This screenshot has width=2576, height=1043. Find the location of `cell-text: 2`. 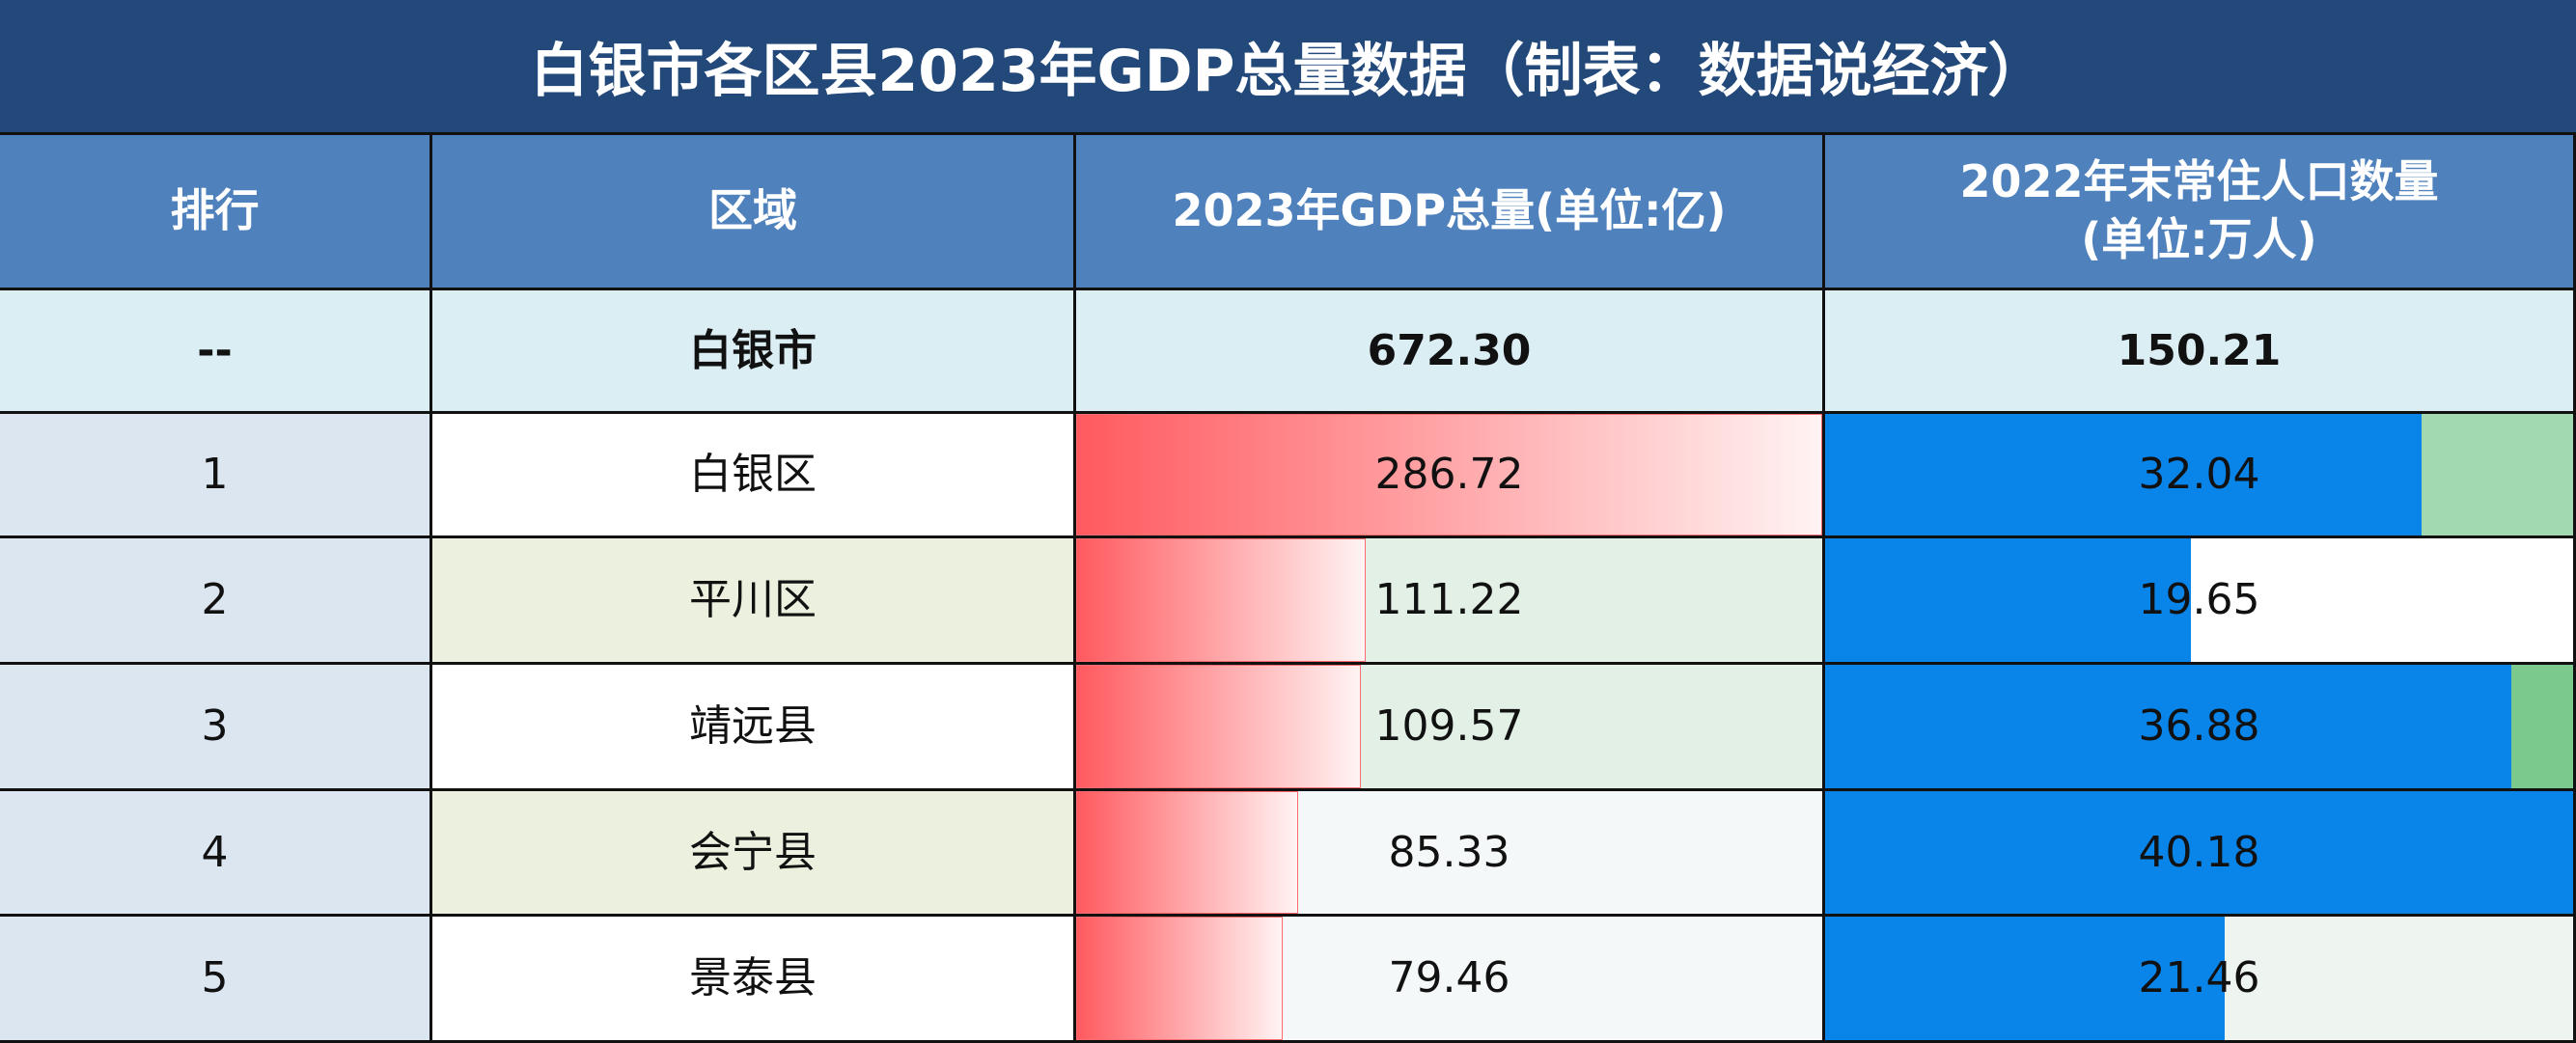

cell-text: 2 is located at coordinates (215, 600).